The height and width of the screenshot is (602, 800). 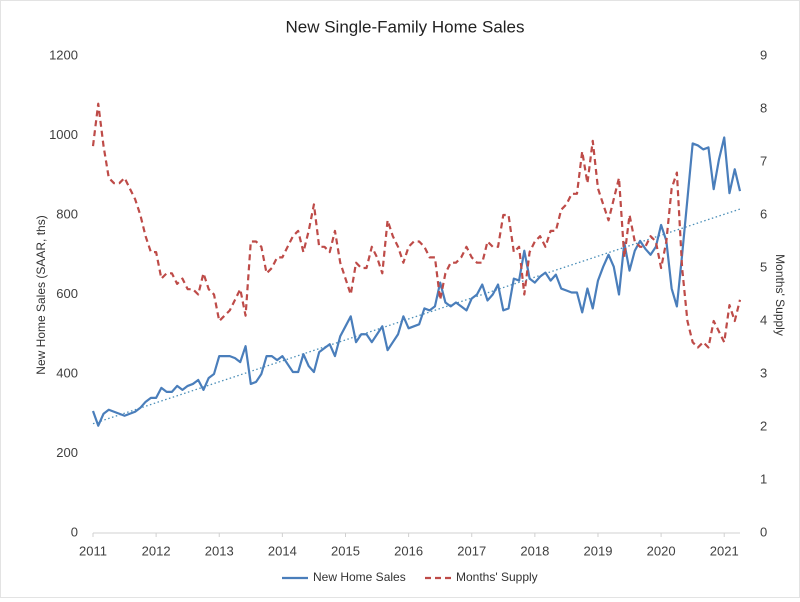 What do you see at coordinates (497, 577) in the screenshot?
I see `legend-label: Months' Supply` at bounding box center [497, 577].